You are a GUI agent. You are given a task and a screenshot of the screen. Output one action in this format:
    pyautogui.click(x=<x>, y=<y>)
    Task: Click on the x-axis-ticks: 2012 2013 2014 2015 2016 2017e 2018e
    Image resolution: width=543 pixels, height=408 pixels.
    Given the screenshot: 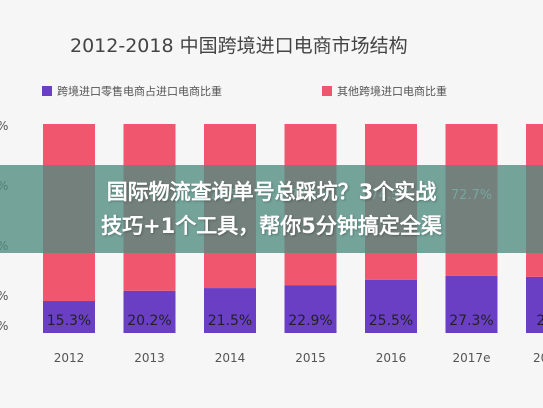 What is the action you would take?
    pyautogui.click(x=298, y=358)
    